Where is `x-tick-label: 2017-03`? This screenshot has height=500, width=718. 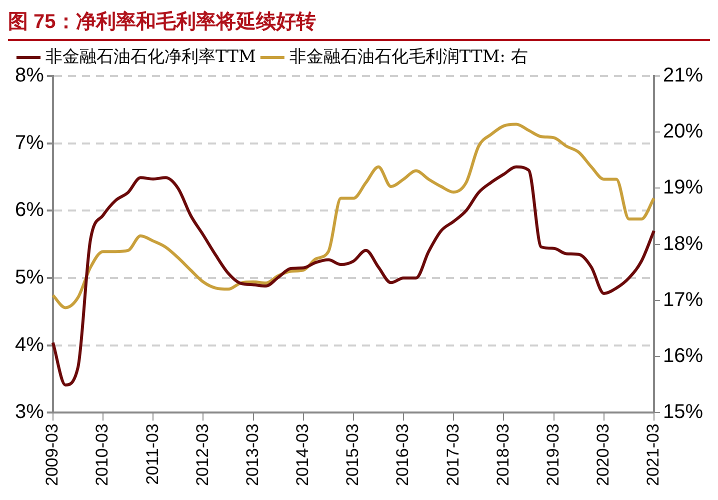
x-tick-label: 2017-03 is located at coordinates (452, 455).